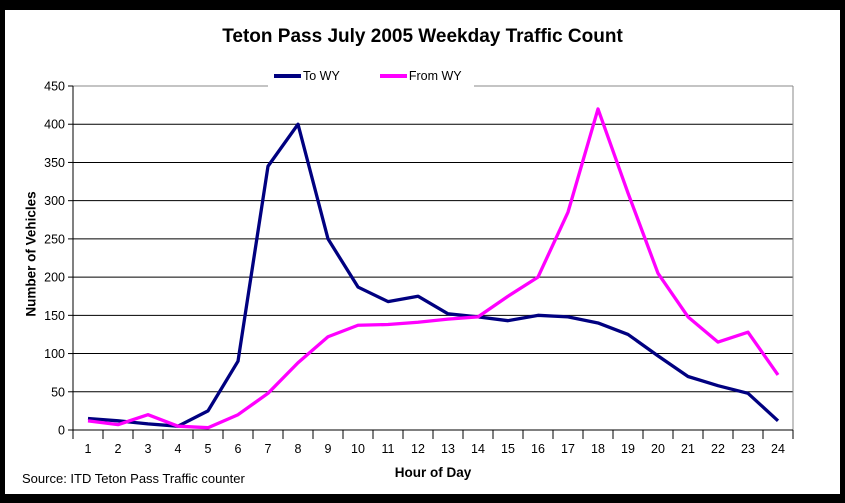  Describe the element at coordinates (208, 449) in the screenshot. I see `x-tick-label: 5` at that location.